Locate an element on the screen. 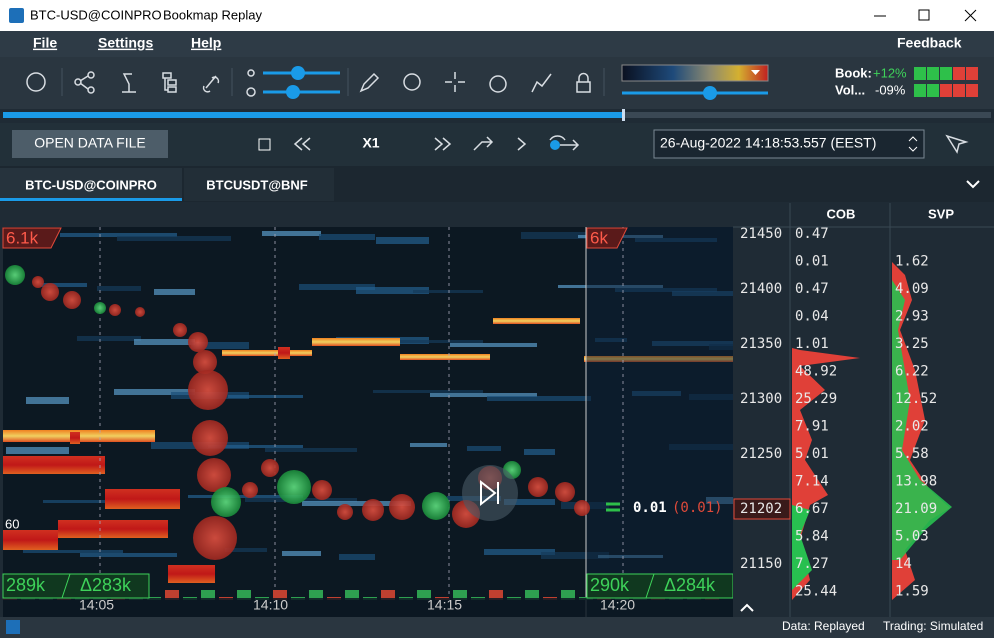  delta-label: Δ283k is located at coordinates (106, 585).